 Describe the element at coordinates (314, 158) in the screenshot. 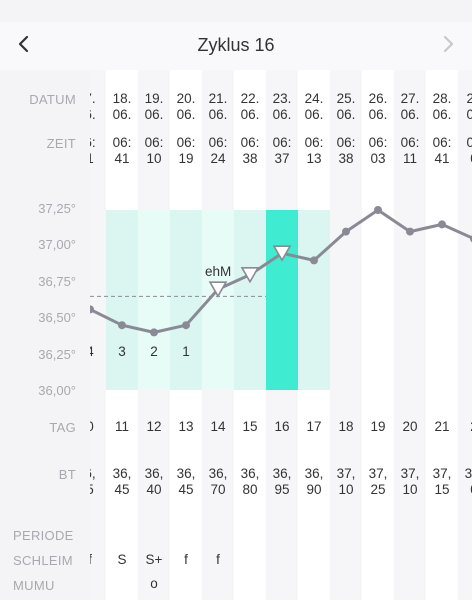

I see `zeit-bottom: 13` at that location.